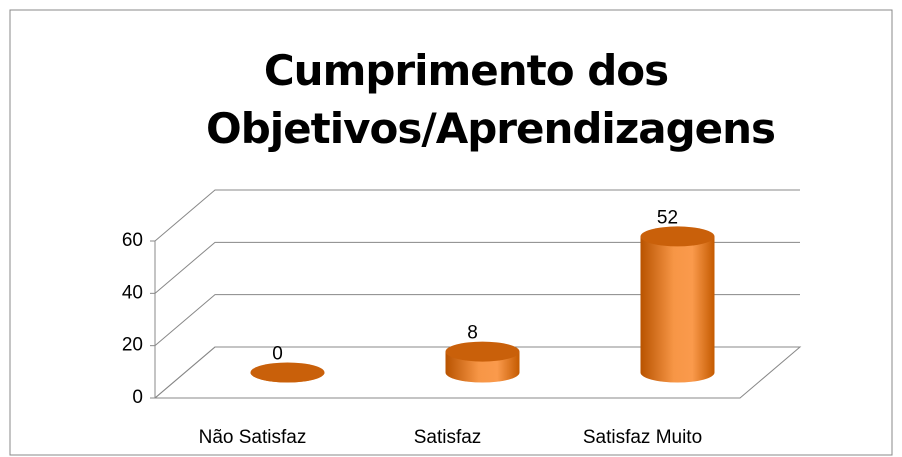 This screenshot has width=902, height=457. What do you see at coordinates (491, 99) in the screenshot?
I see `chart-title: Cumprimento dos Objetivos/Aprendizagens` at bounding box center [491, 99].